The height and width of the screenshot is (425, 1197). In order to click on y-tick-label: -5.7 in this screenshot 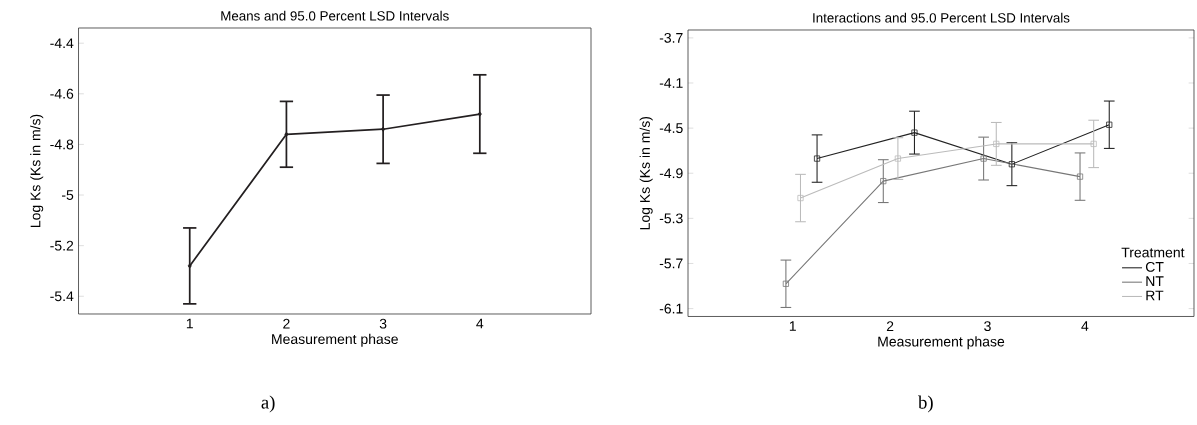, I will do `click(671, 263)`.